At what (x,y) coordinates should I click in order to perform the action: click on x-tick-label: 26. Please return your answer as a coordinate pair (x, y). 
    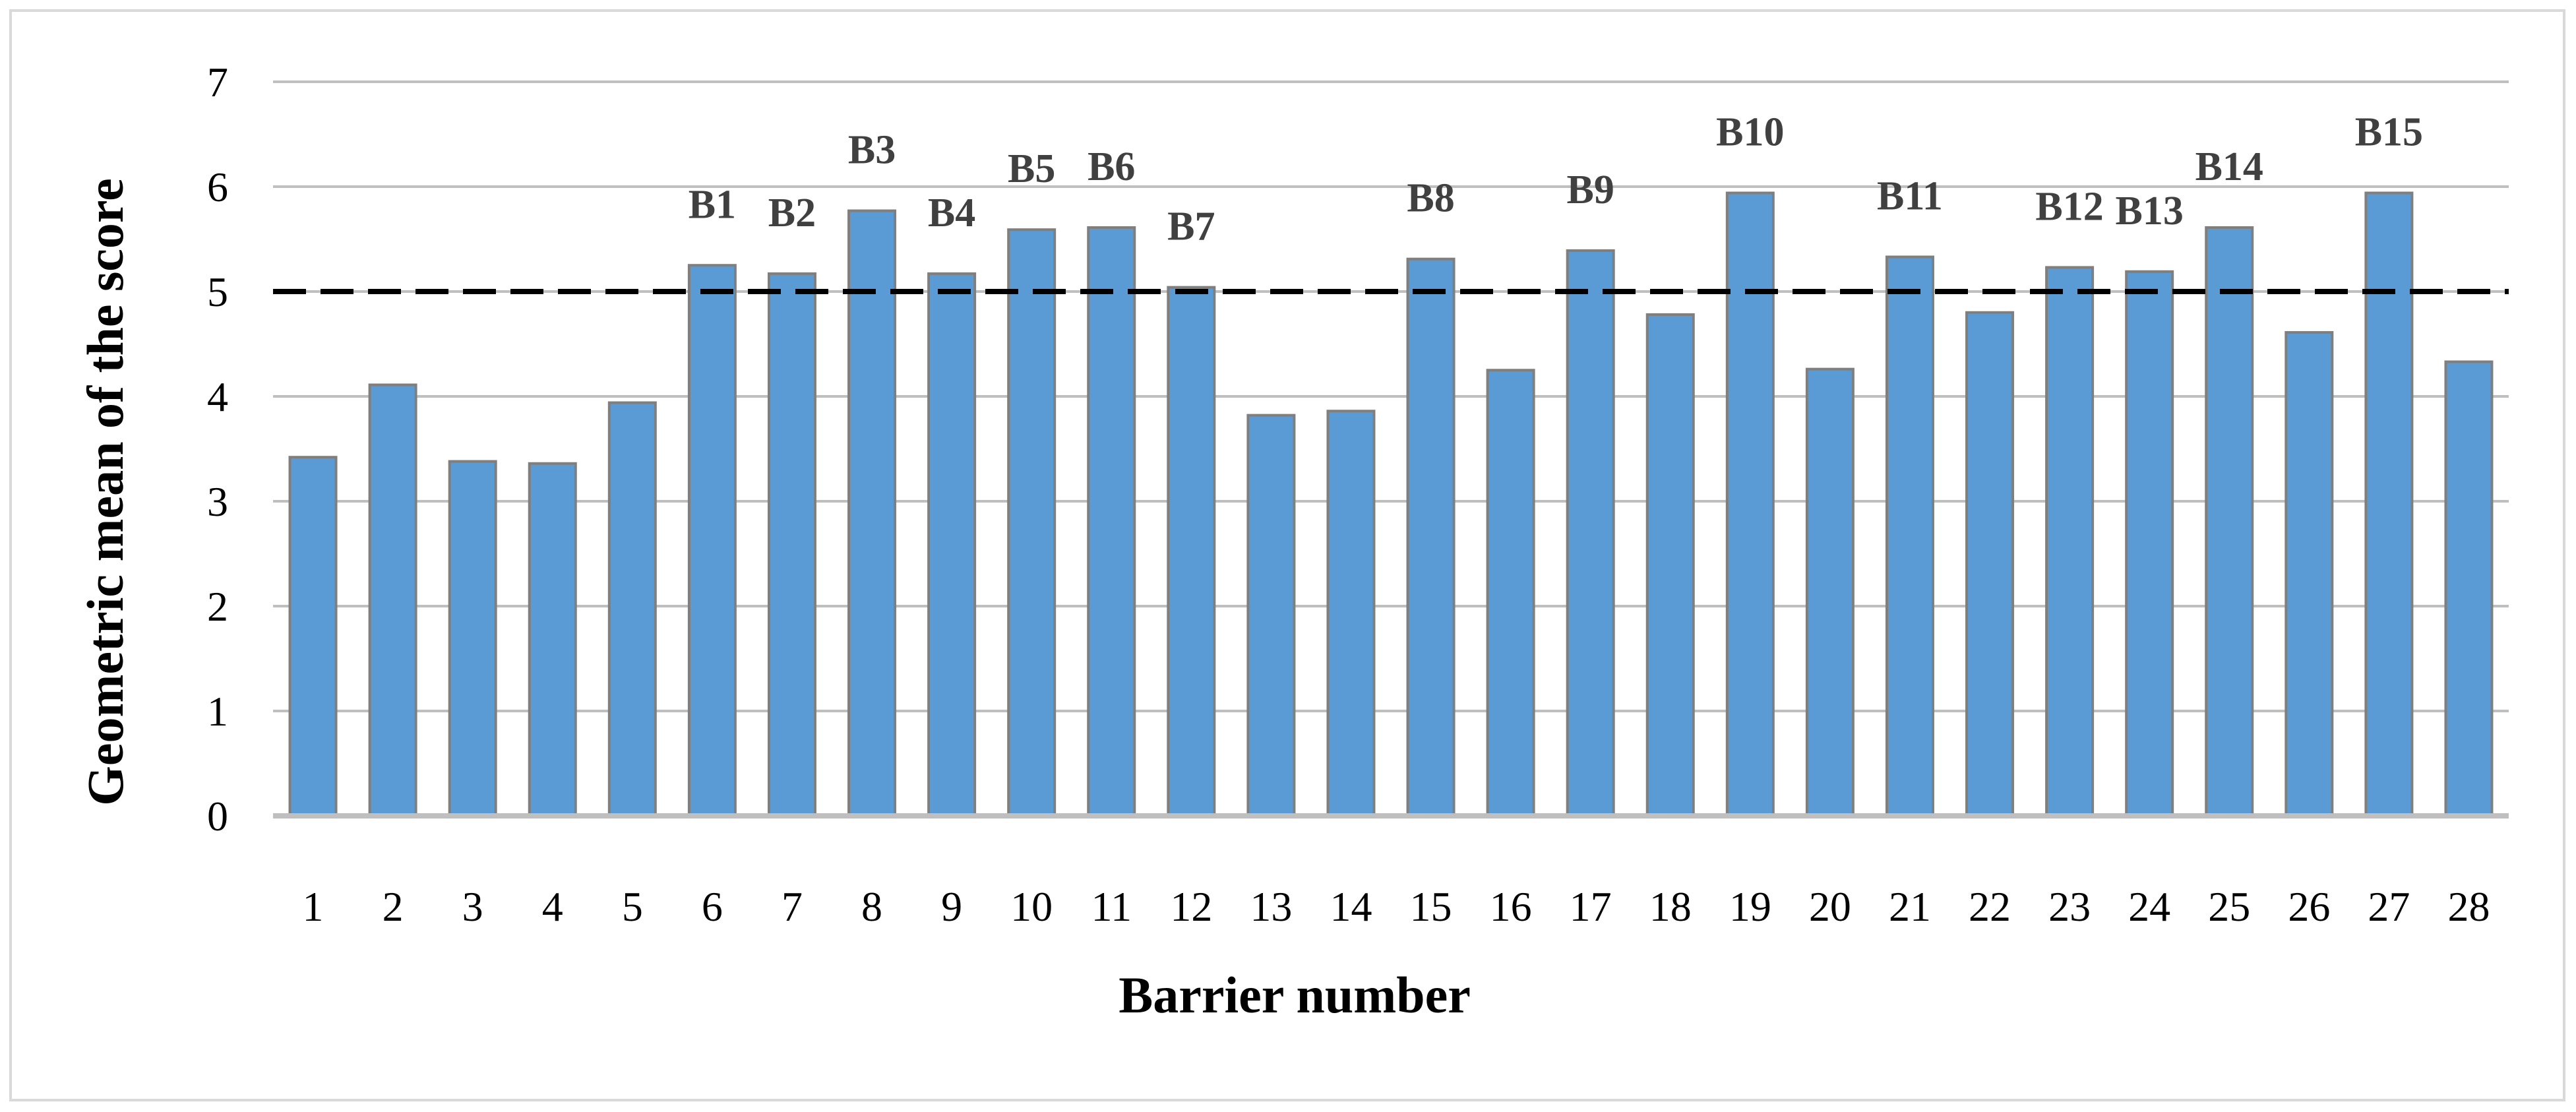
    Looking at the image, I should click on (2309, 906).